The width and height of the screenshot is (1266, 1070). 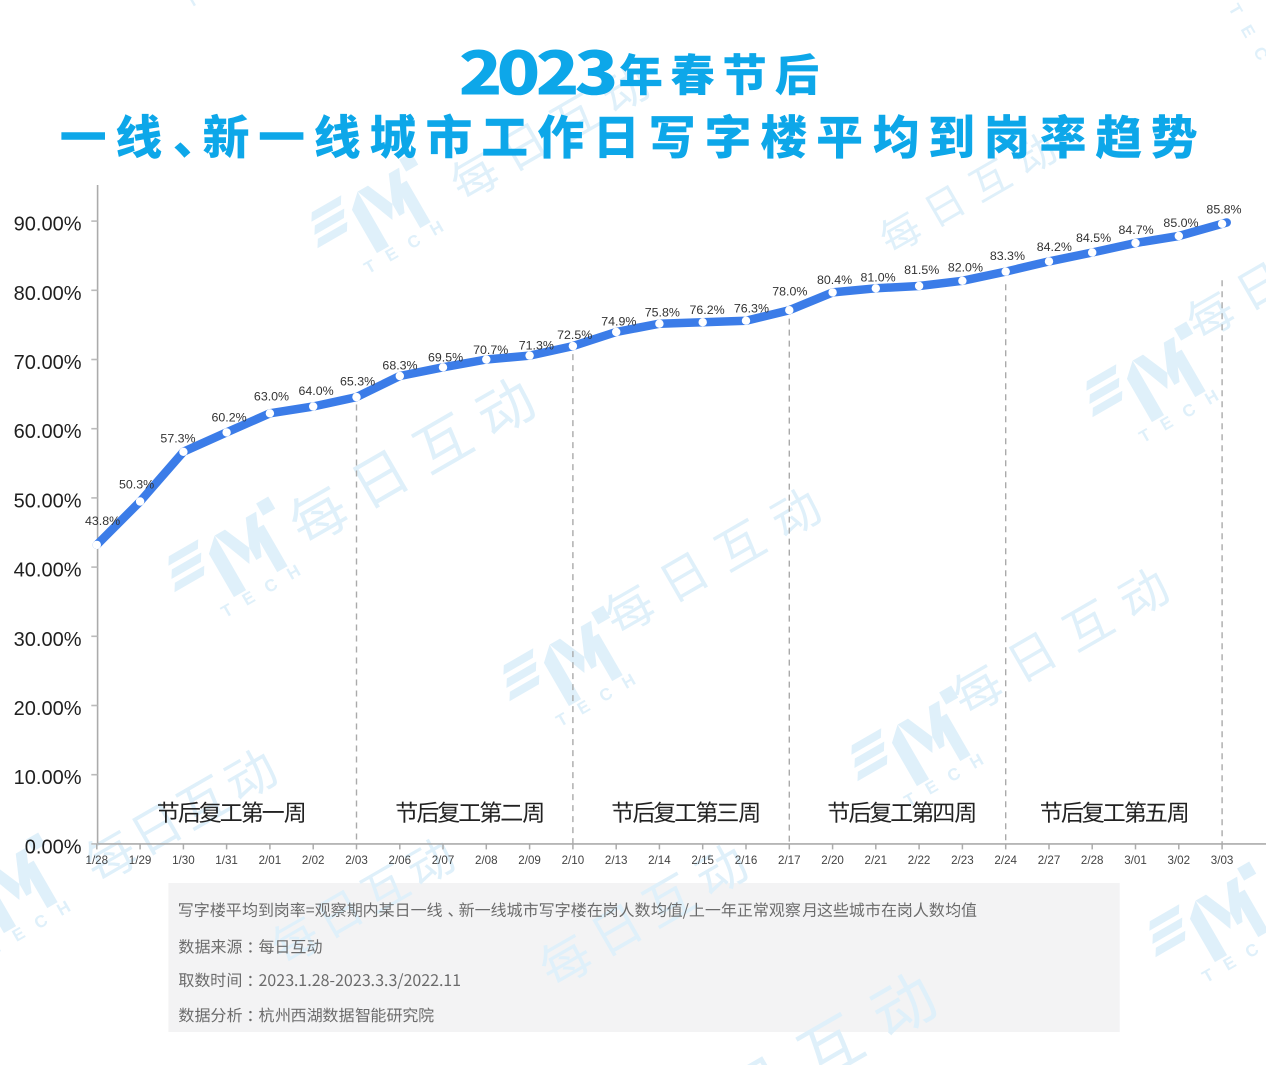 I want to click on svg-text: 2/09, so click(x=529, y=860).